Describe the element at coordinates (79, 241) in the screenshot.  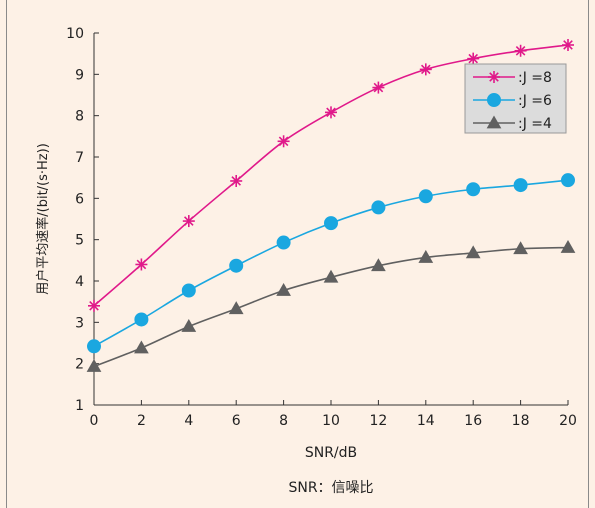
I see `y-tick-label: 5` at that location.